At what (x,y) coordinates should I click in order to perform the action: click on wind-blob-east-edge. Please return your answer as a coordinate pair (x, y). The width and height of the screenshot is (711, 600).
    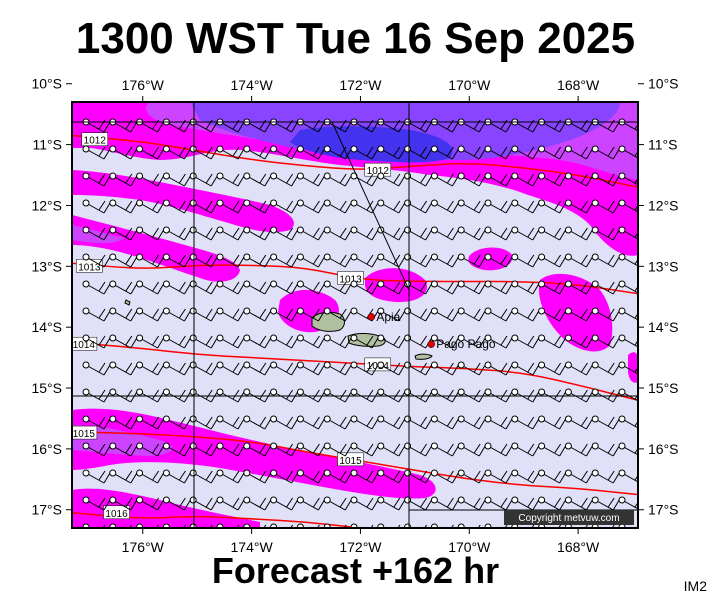
    Looking at the image, I should click on (633, 367).